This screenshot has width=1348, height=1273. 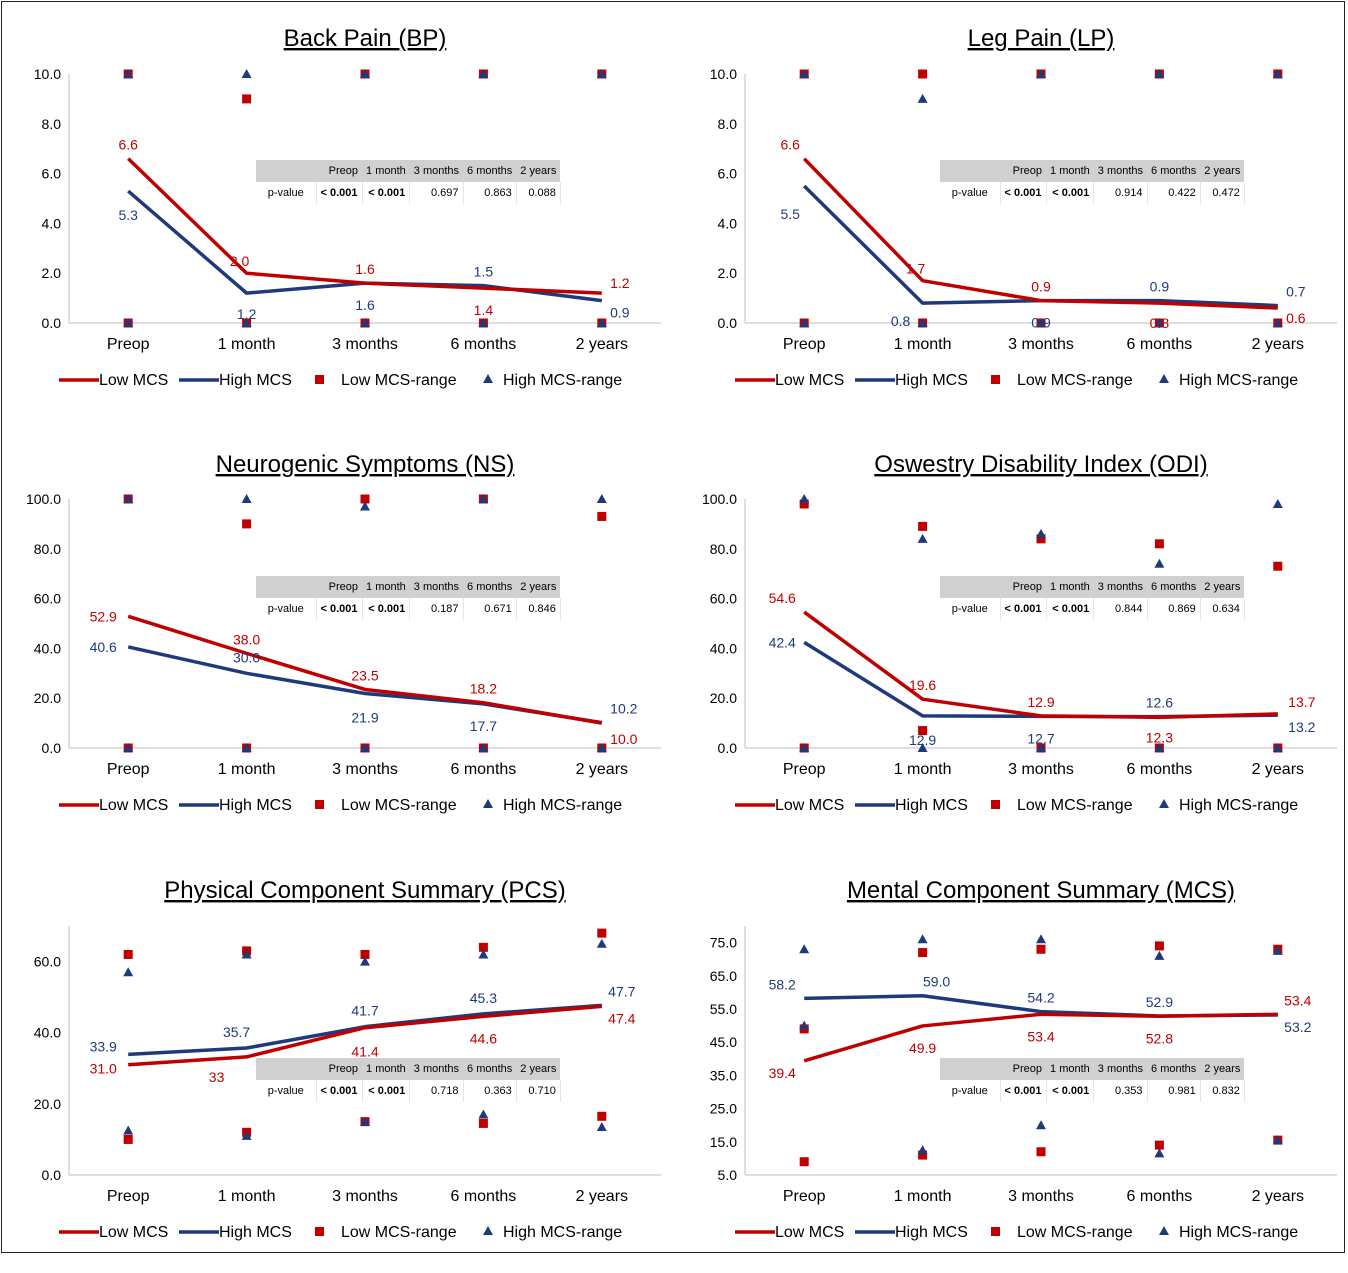 What do you see at coordinates (970, 1091) in the screenshot?
I see `table-row-label: p-value` at bounding box center [970, 1091].